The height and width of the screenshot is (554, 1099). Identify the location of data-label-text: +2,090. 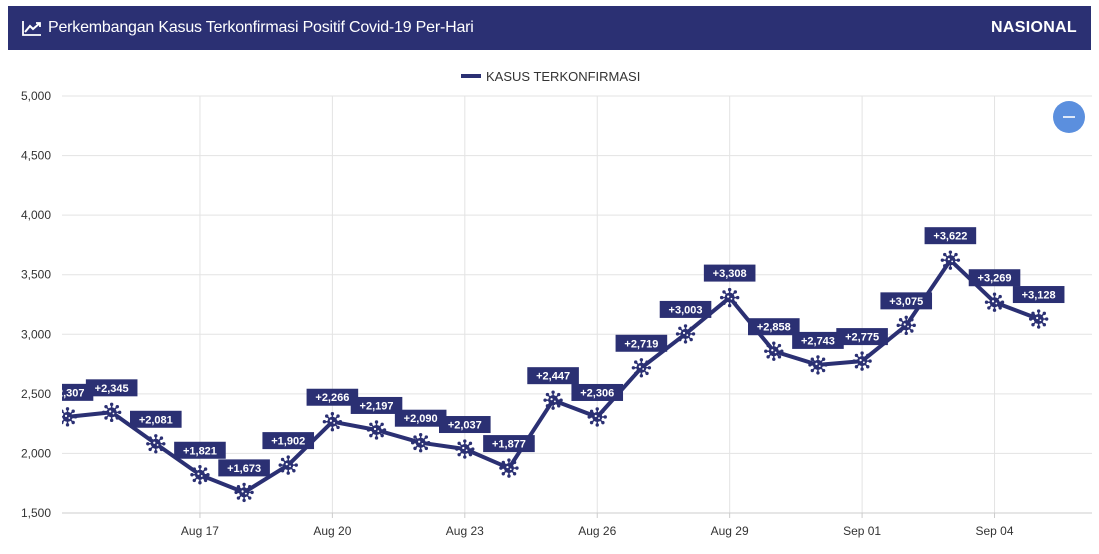
(421, 419).